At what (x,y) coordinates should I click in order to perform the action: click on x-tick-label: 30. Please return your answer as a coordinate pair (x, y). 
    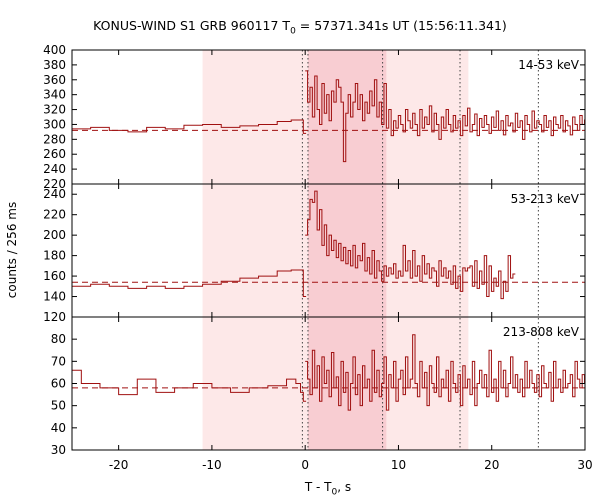
    Looking at the image, I should click on (584, 465).